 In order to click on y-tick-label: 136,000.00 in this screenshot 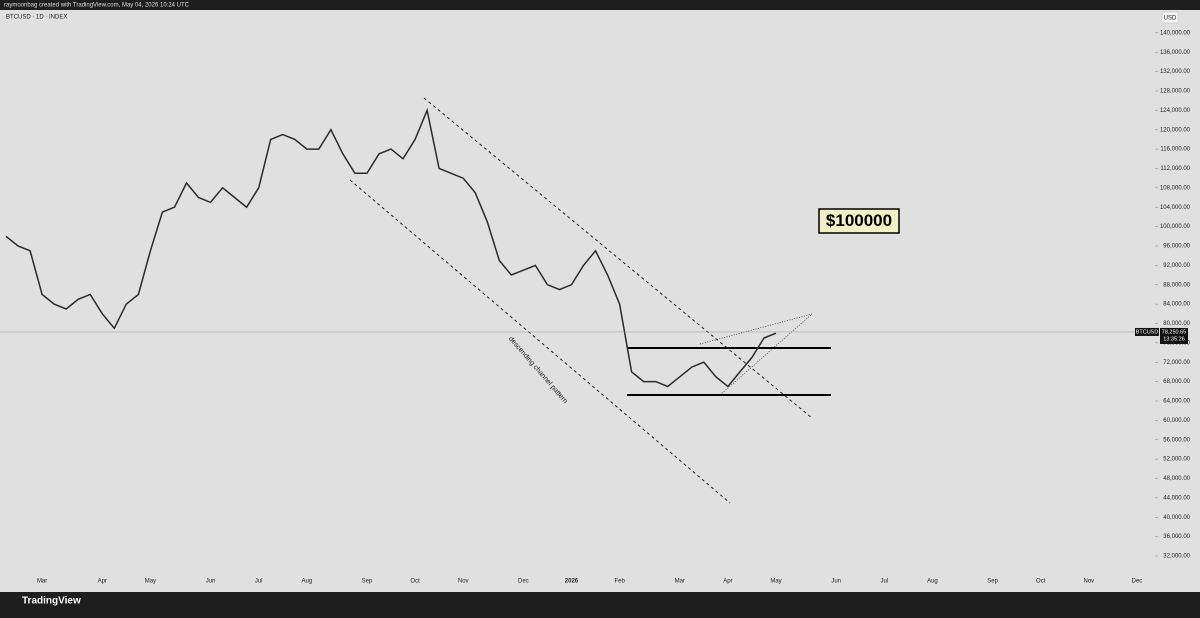, I will do `click(1175, 53)`.